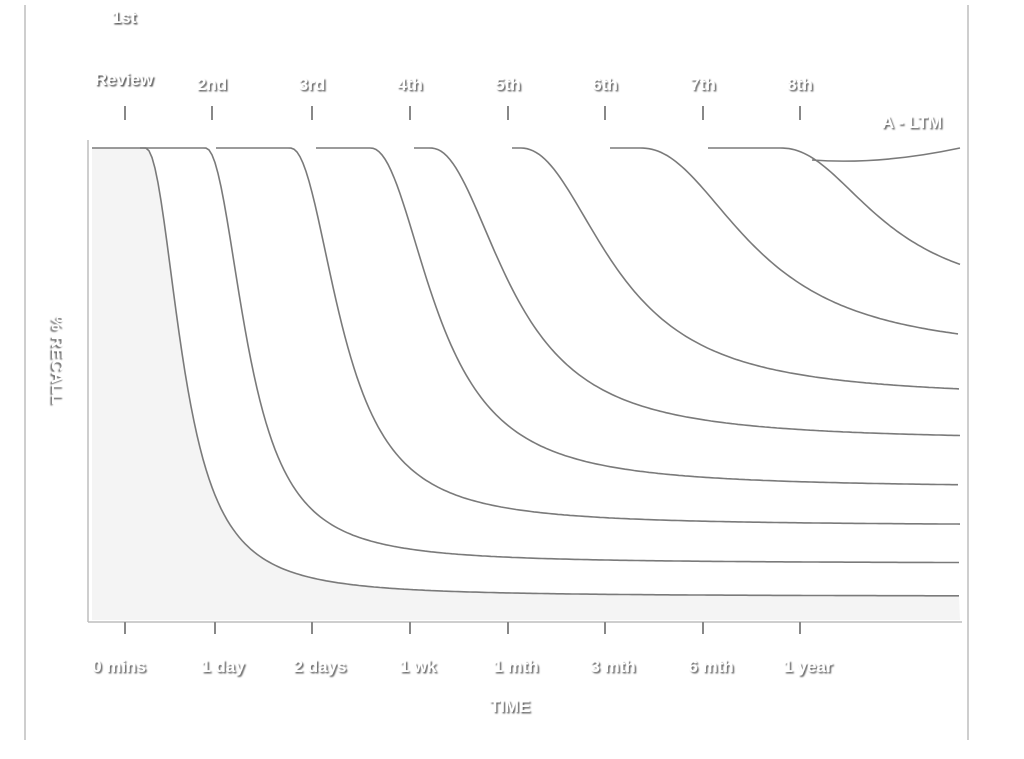  Describe the element at coordinates (508, 84) in the screenshot. I see `review-label-5: 5th` at that location.